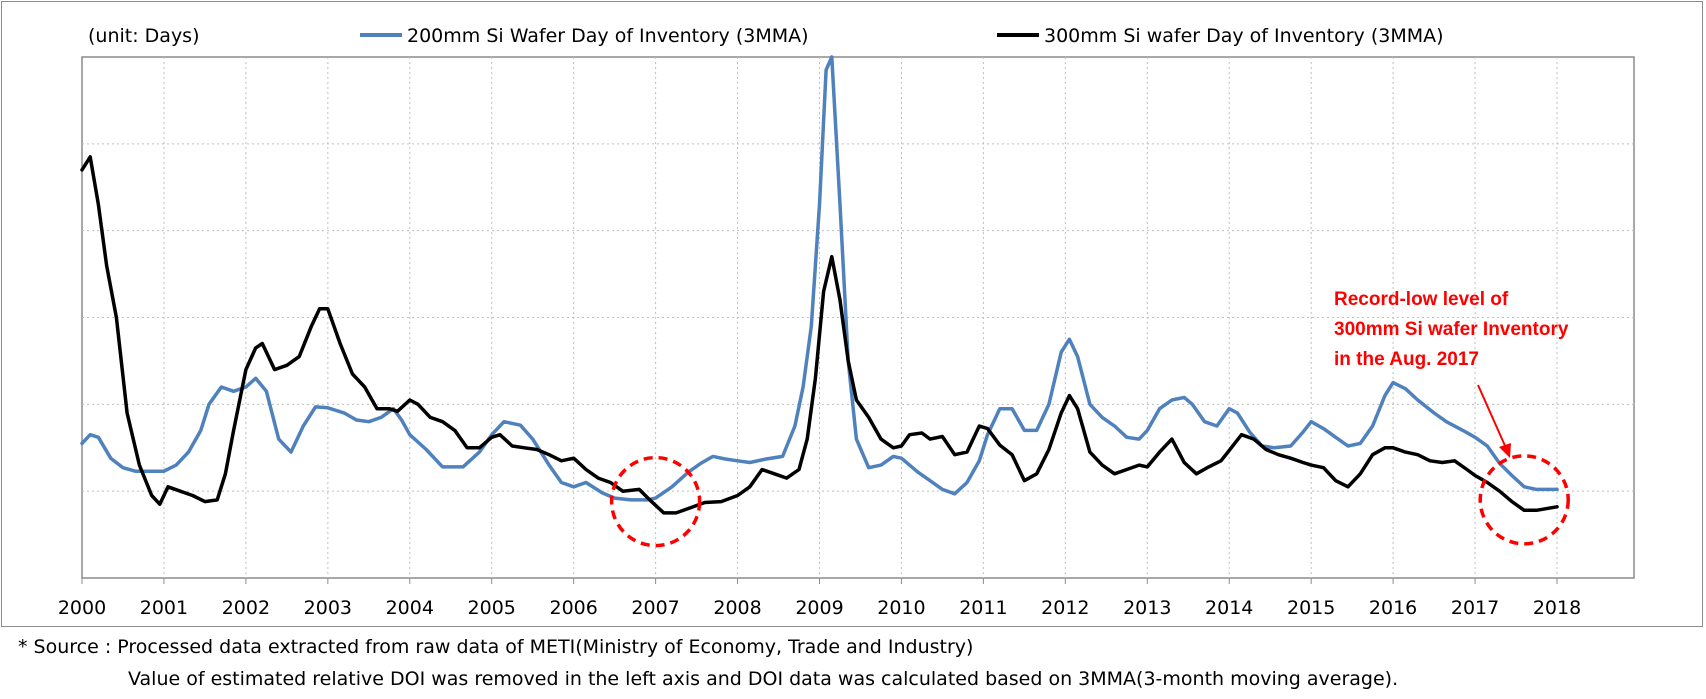 This screenshot has width=1706, height=699. I want to click on x-tick-label: 2001, so click(164, 608).